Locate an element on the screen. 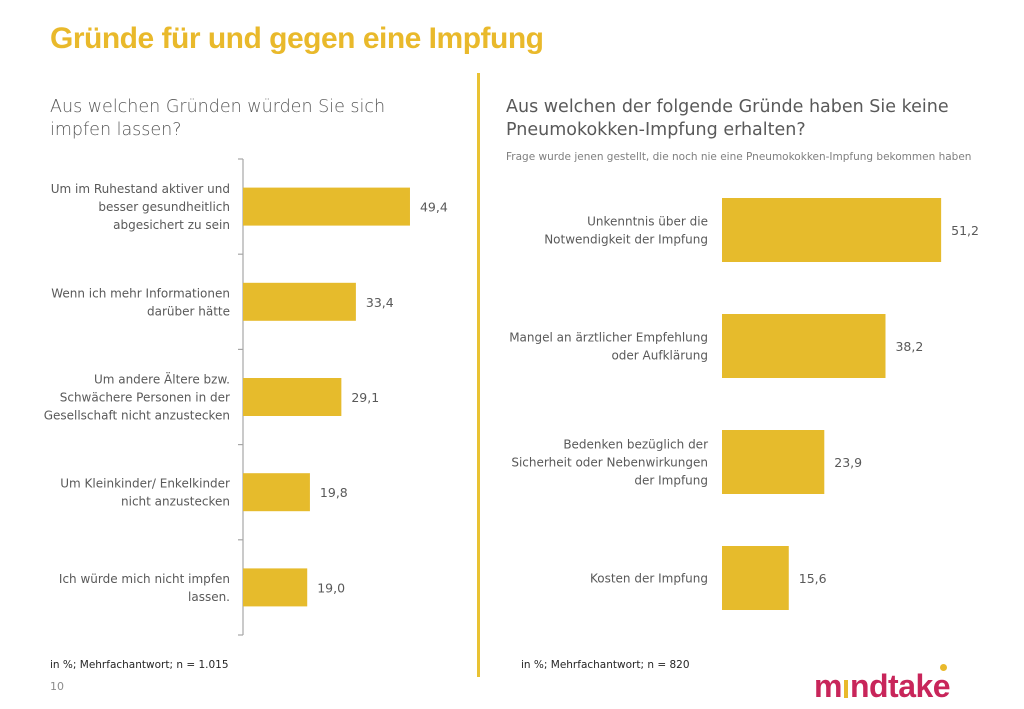 The height and width of the screenshot is (709, 1024). bar-value-label: 38,2 is located at coordinates (909, 346).